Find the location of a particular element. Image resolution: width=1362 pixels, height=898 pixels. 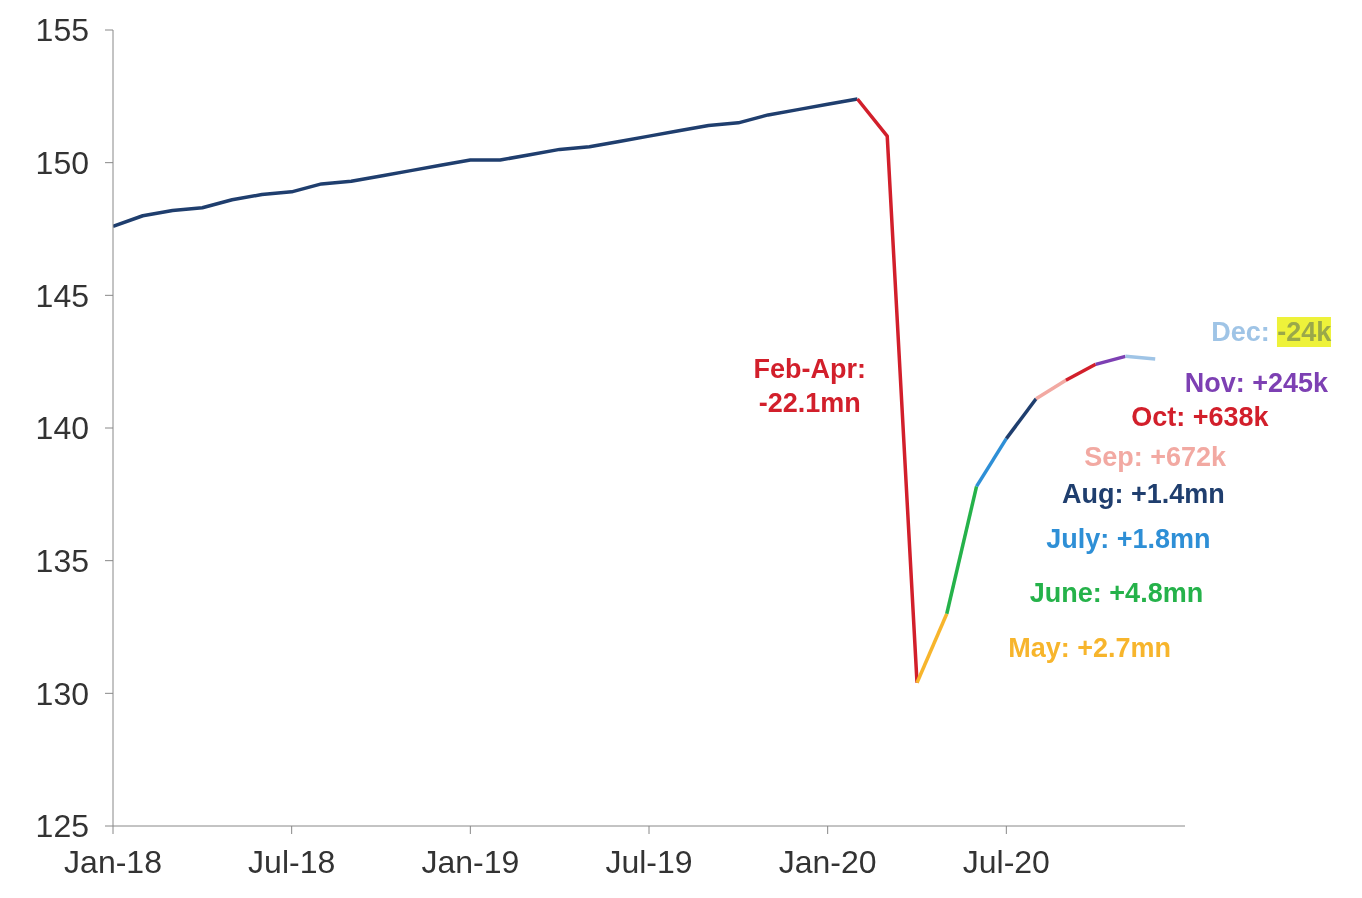

annotation: May: +2.7mn is located at coordinates (1090, 649).